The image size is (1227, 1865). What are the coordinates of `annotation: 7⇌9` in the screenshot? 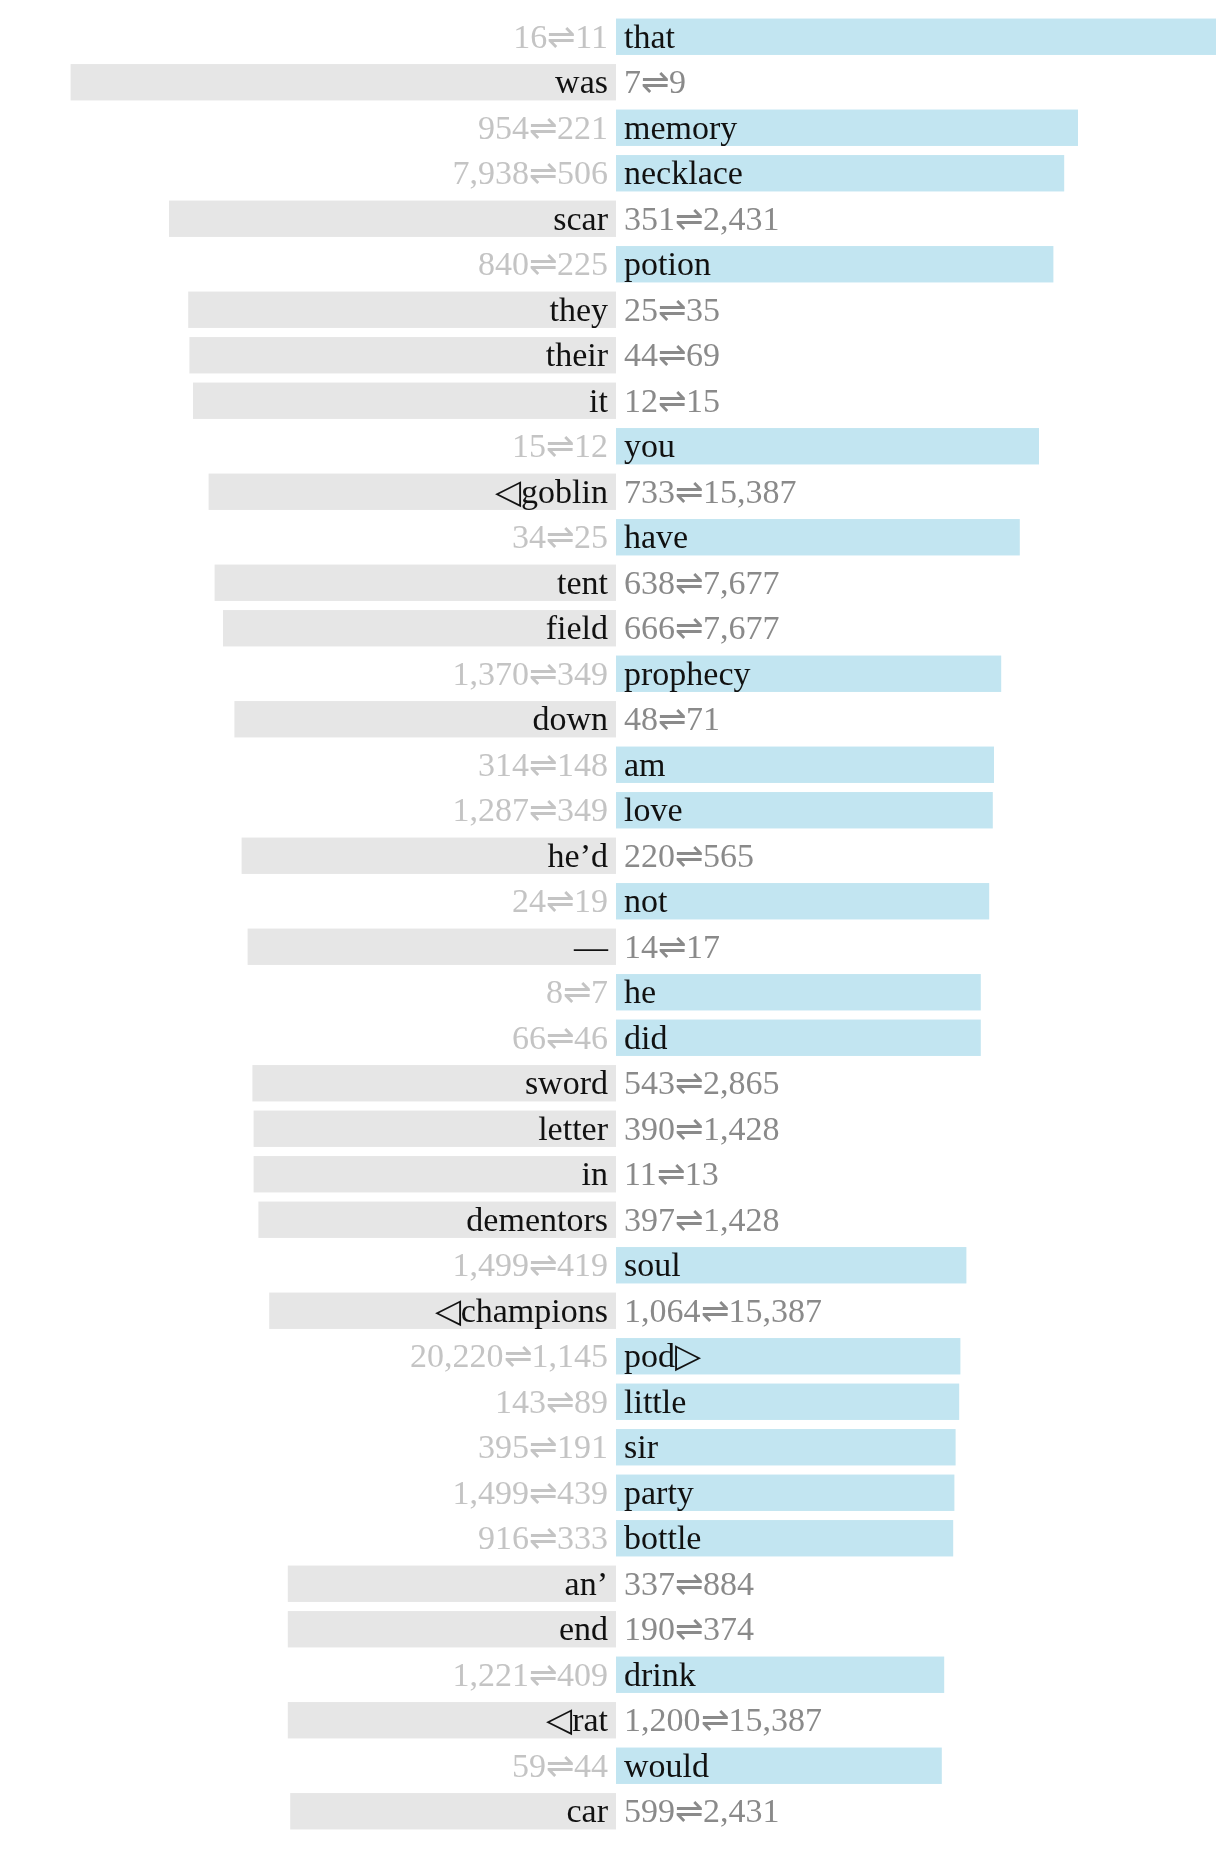 It's located at (655, 82).